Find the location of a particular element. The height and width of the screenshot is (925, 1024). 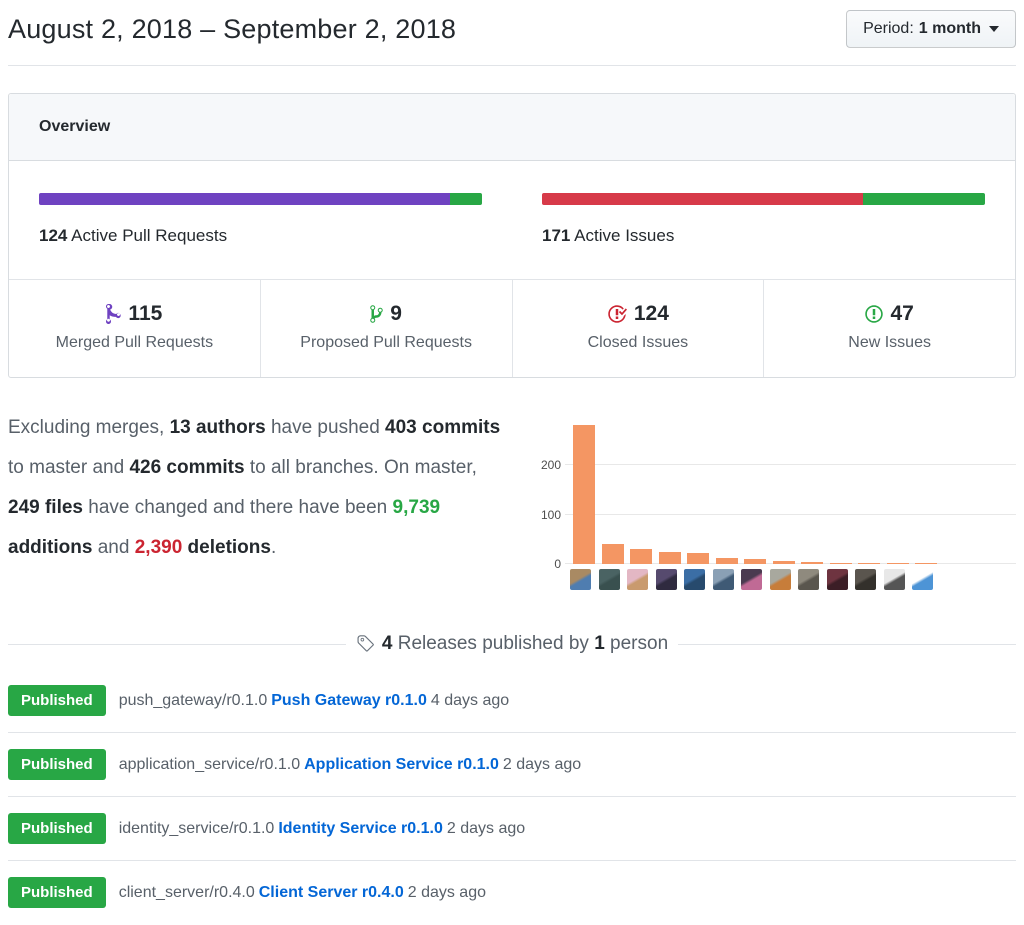

release-tag-name: client_server/r0.4.0 is located at coordinates (186, 892).